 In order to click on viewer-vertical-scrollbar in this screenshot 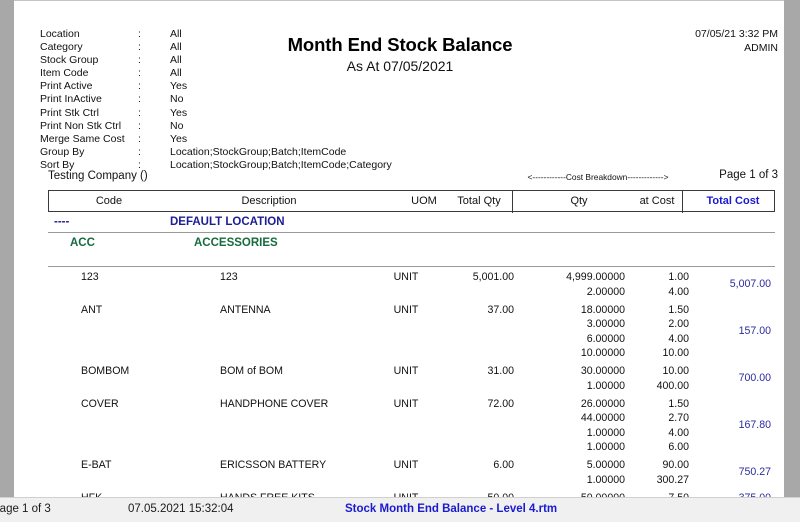, I will do `click(792, 248)`.